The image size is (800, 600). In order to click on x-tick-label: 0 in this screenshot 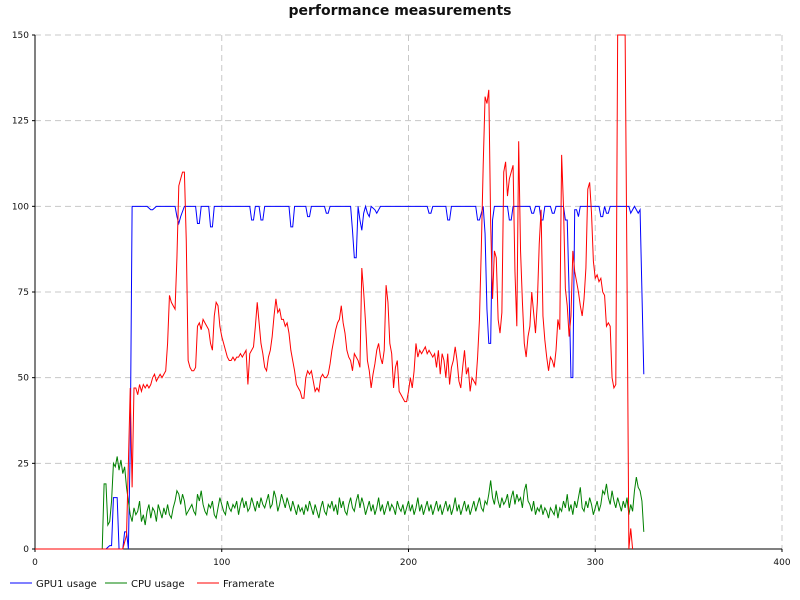, I will do `click(35, 563)`.